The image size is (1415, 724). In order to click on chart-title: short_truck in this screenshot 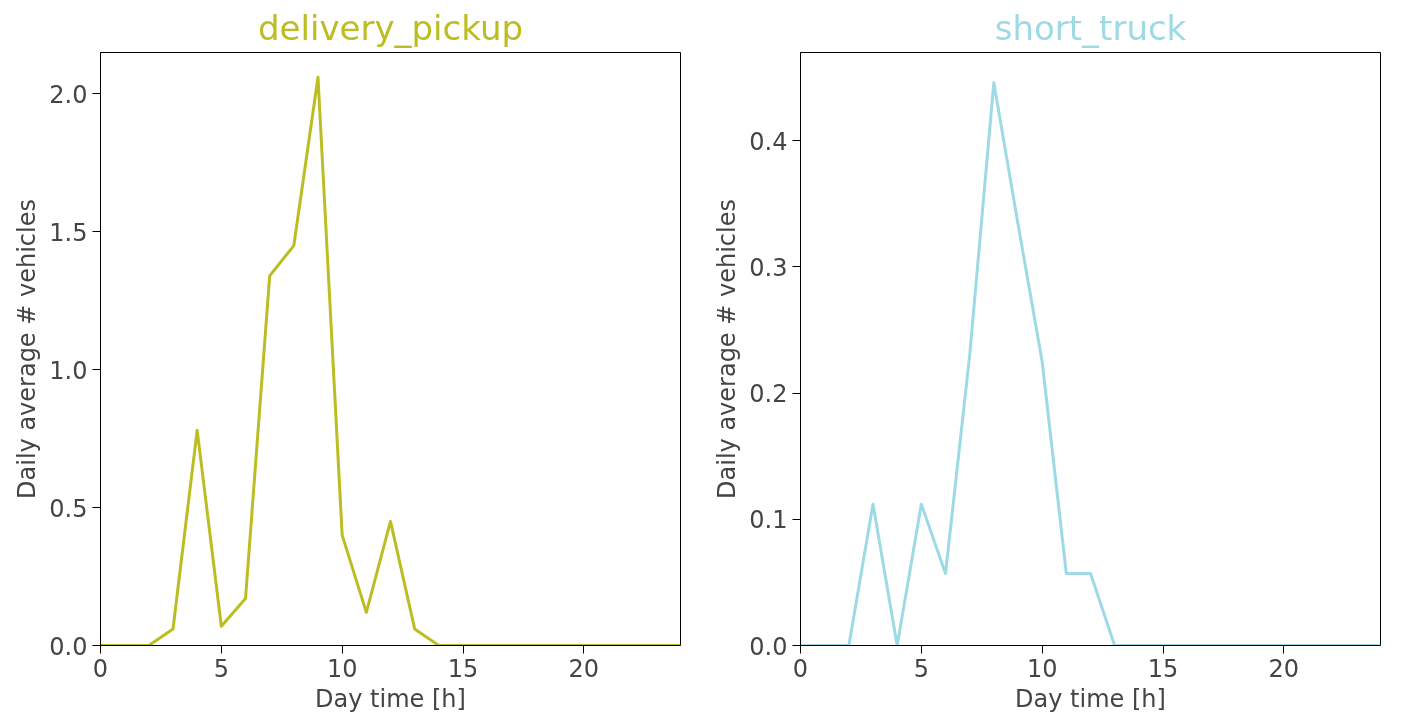, I will do `click(1090, 27)`.